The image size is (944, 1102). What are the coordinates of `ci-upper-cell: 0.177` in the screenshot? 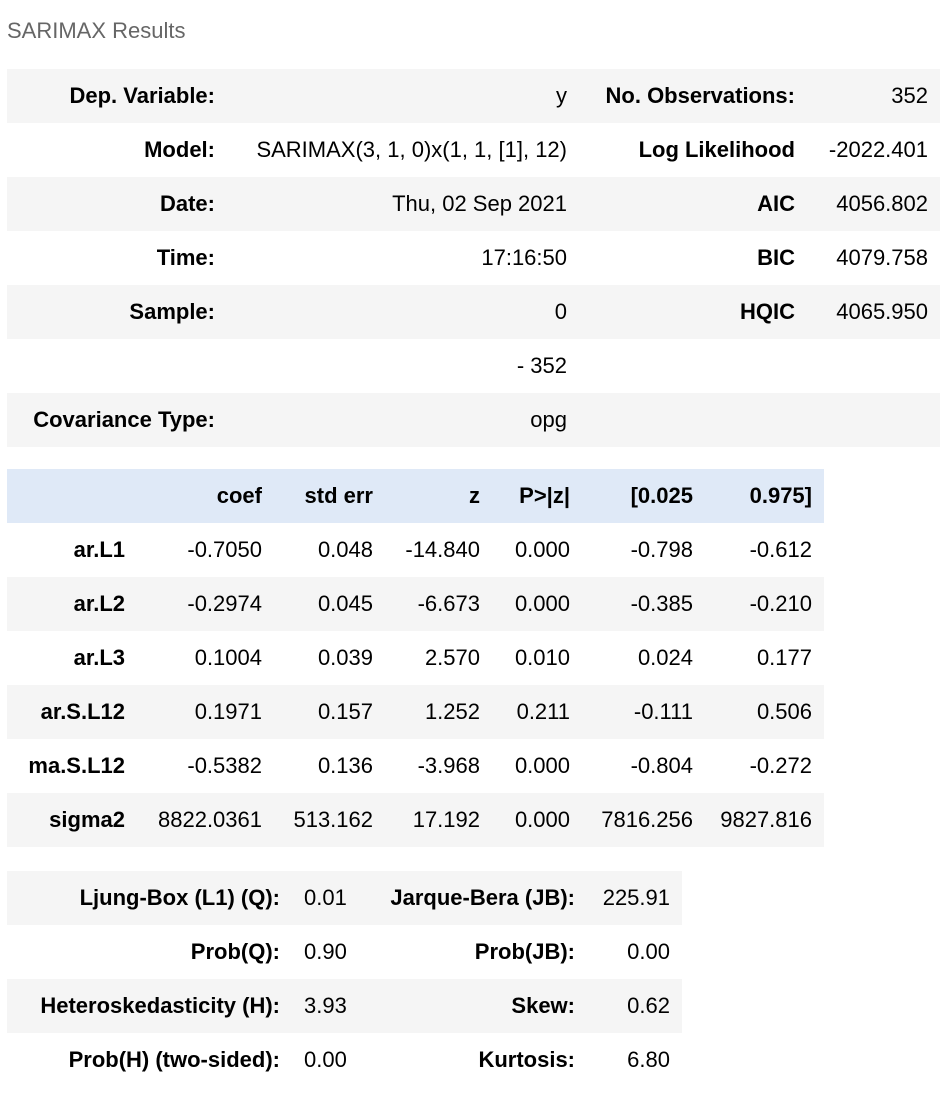 It's located at (784, 657).